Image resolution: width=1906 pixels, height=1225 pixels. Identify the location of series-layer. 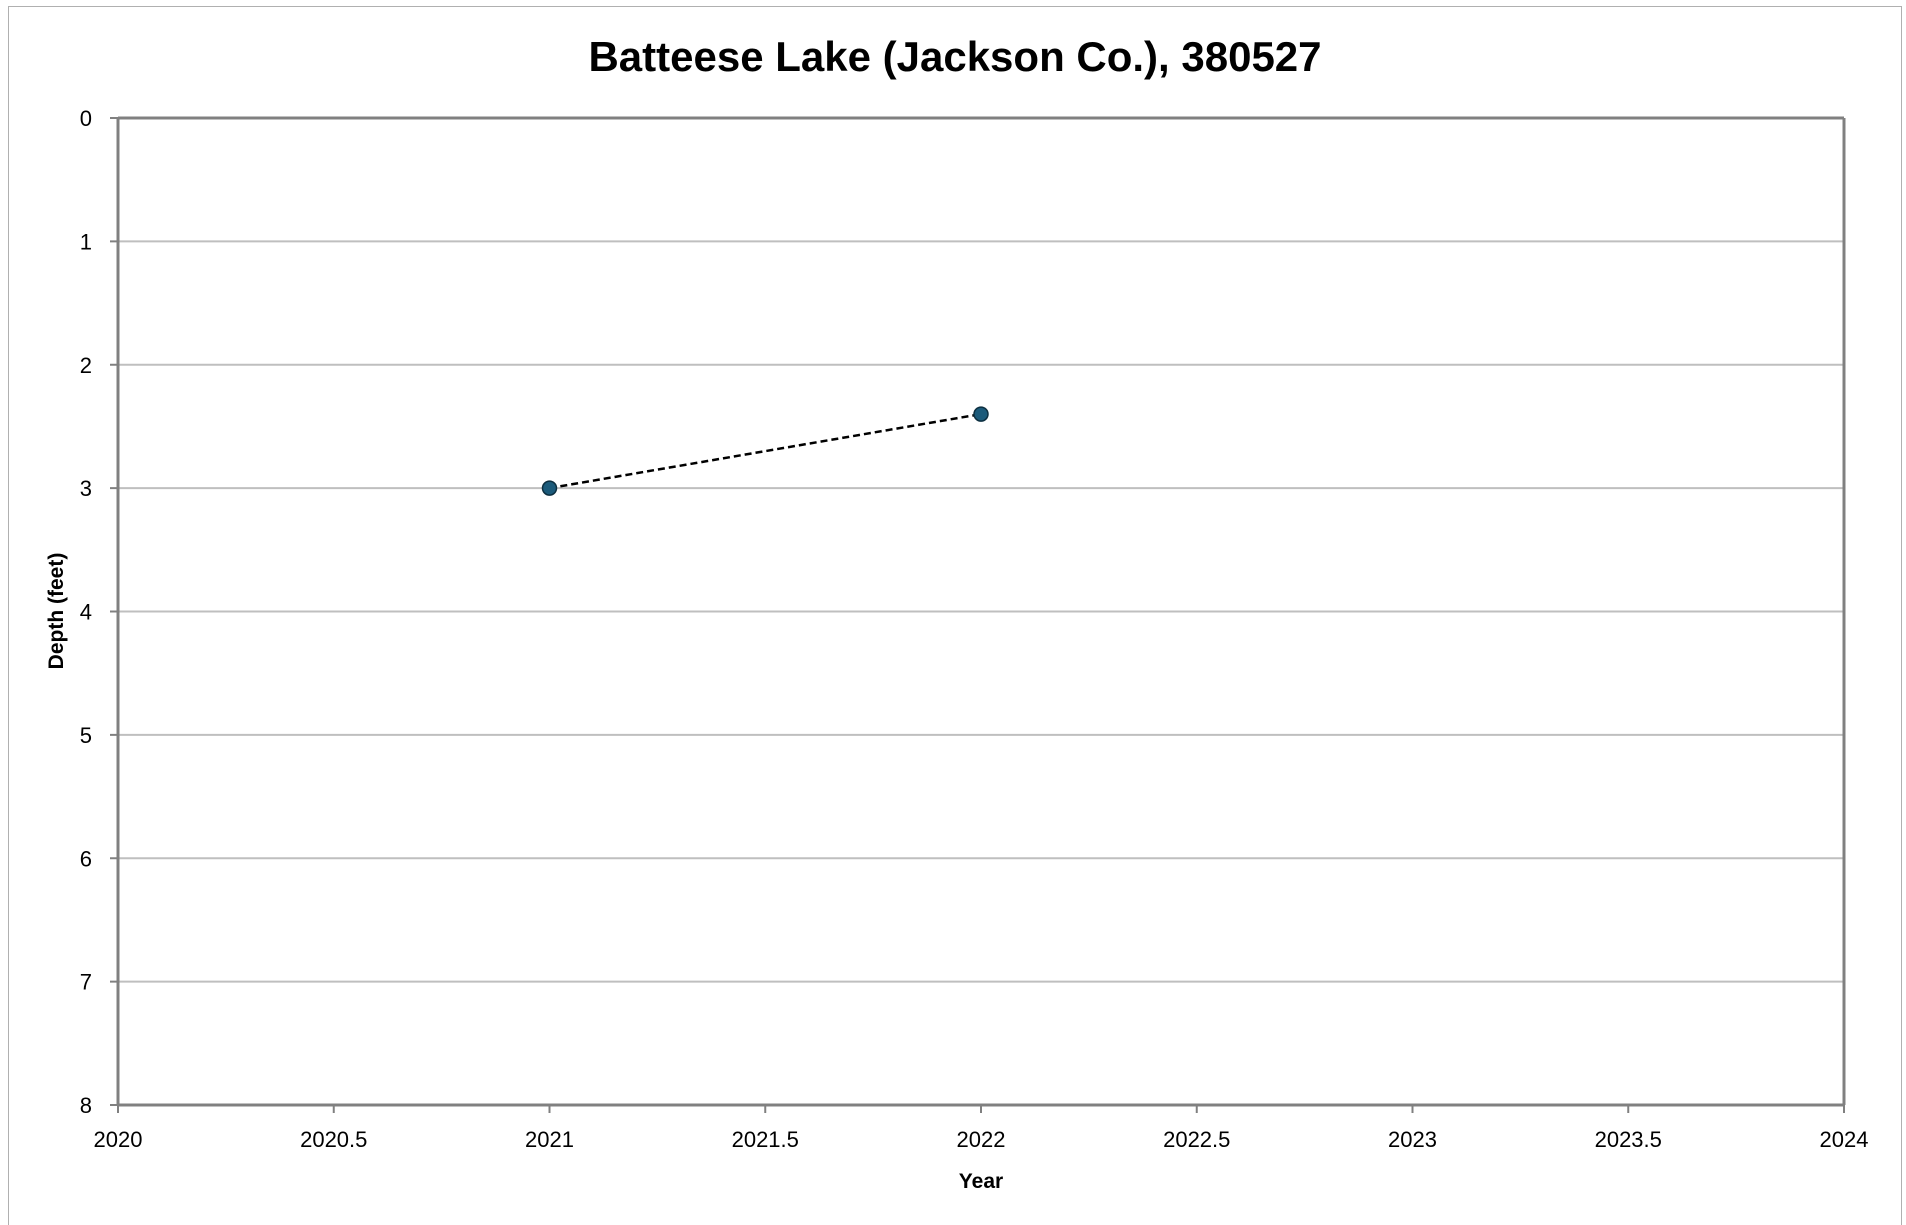
(765, 451).